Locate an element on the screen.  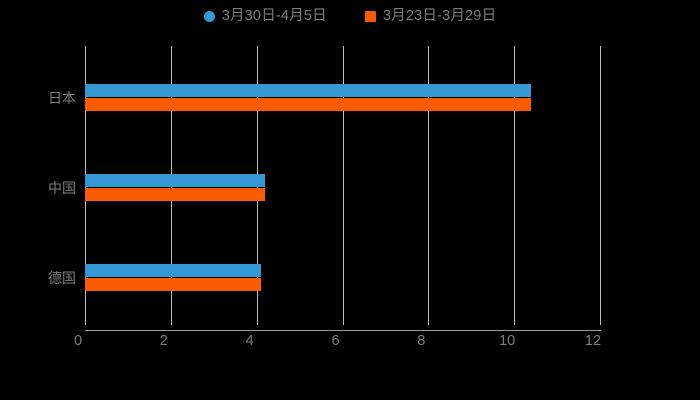
x-tick-label-8: 8 is located at coordinates (421, 341).